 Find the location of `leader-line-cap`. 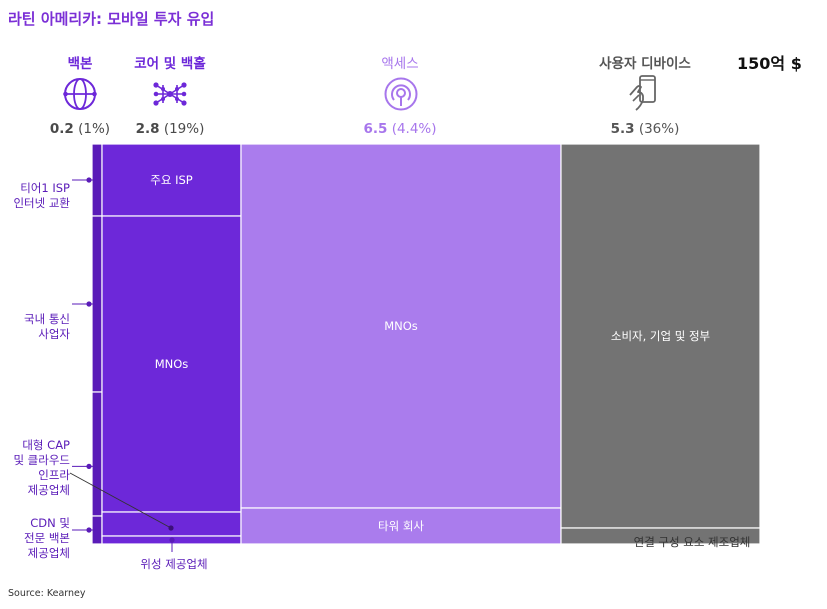

leader-line-cap is located at coordinates (120, 500).